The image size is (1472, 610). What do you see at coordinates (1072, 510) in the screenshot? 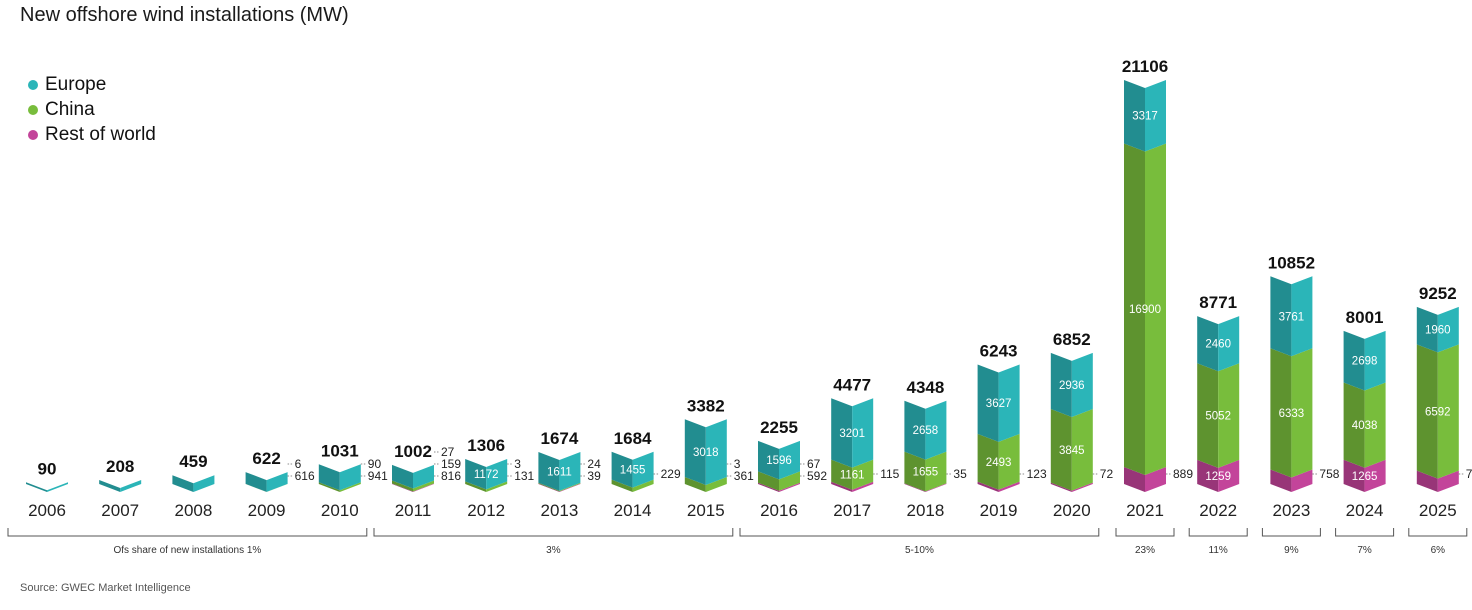
I see `x-tick-label: 2020` at bounding box center [1072, 510].